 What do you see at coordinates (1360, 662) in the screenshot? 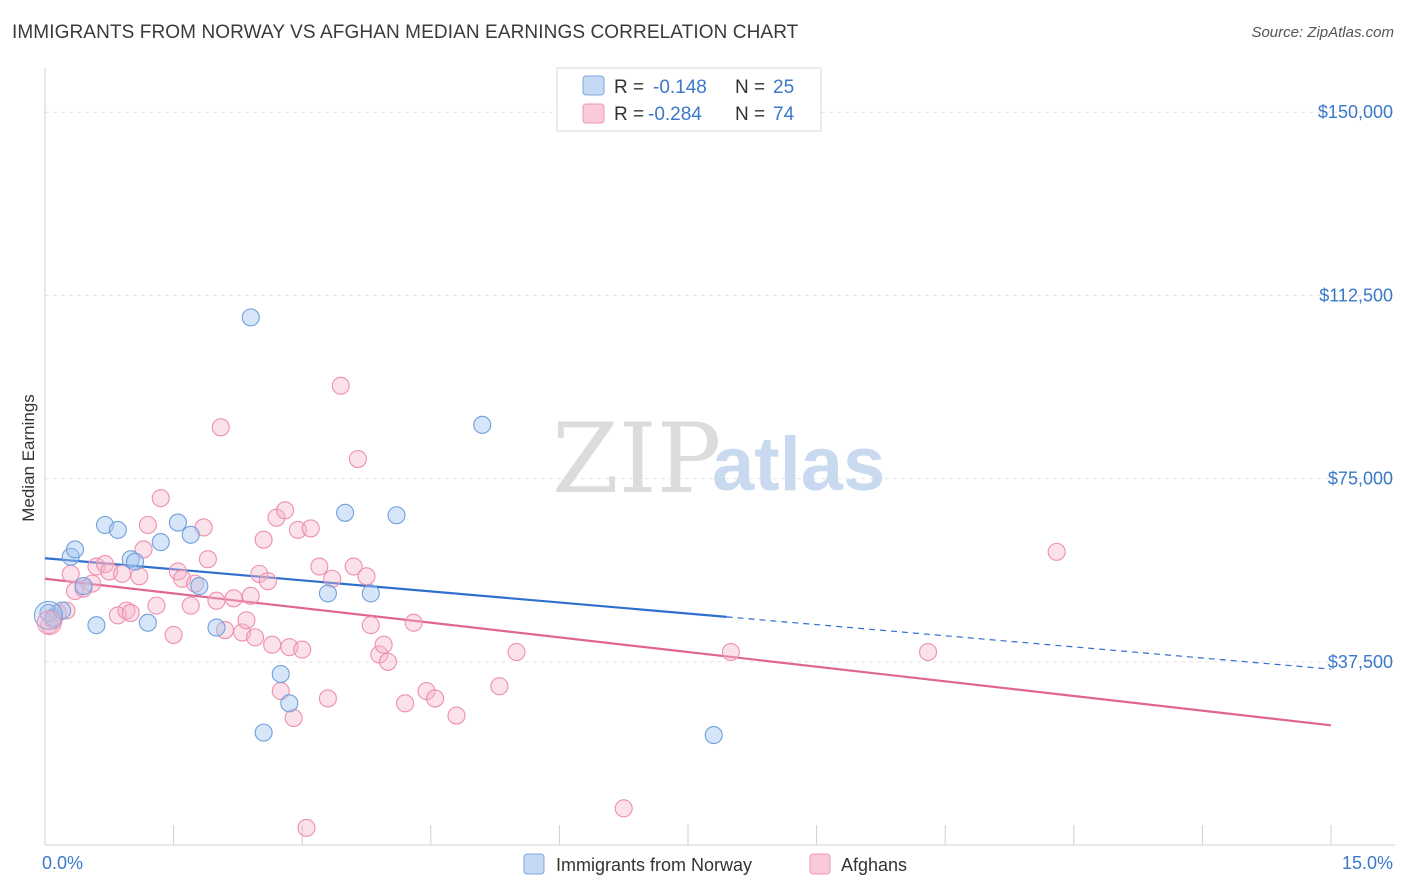
I see `y-tick-label-0: $37,500` at bounding box center [1360, 662].